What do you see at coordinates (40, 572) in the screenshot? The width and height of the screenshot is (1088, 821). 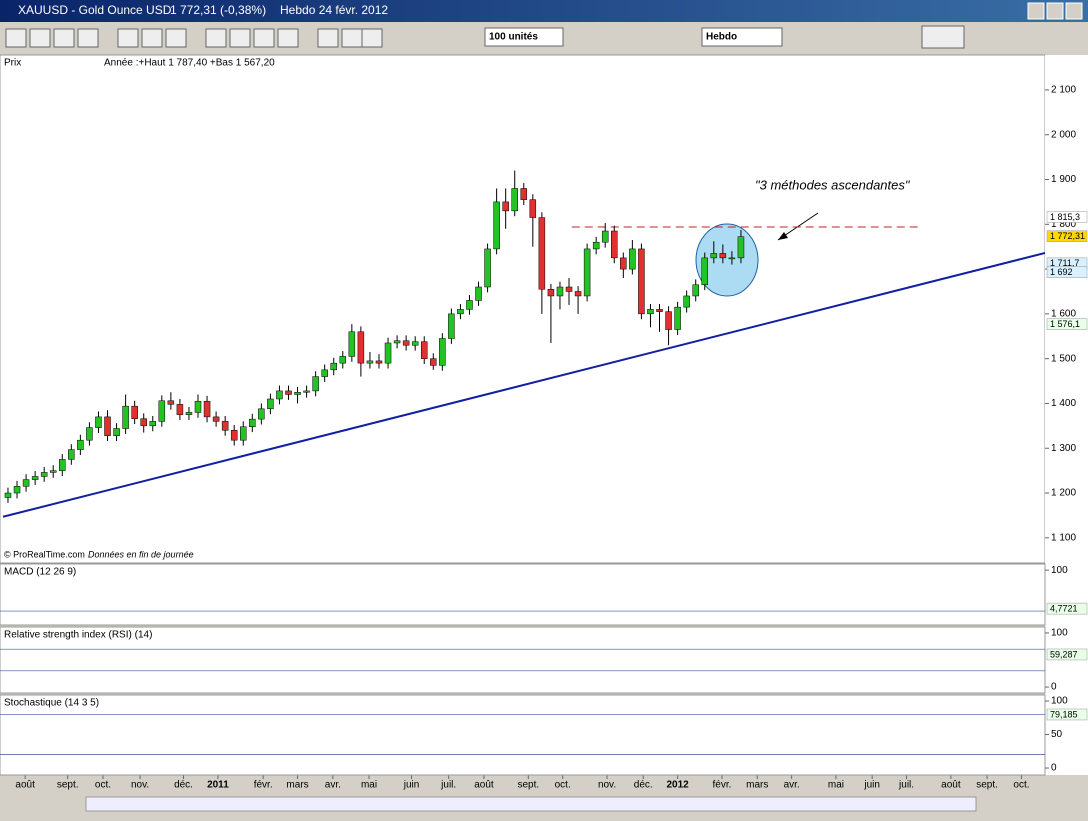 I see `indicator-title: MACD (12 26 9)` at bounding box center [40, 572].